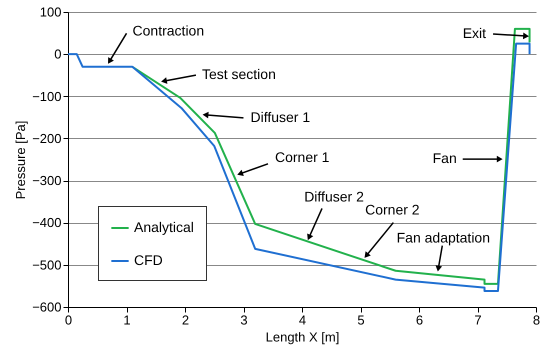 The height and width of the screenshot is (359, 550). What do you see at coordinates (239, 74) in the screenshot?
I see `annotation: Test section` at bounding box center [239, 74].